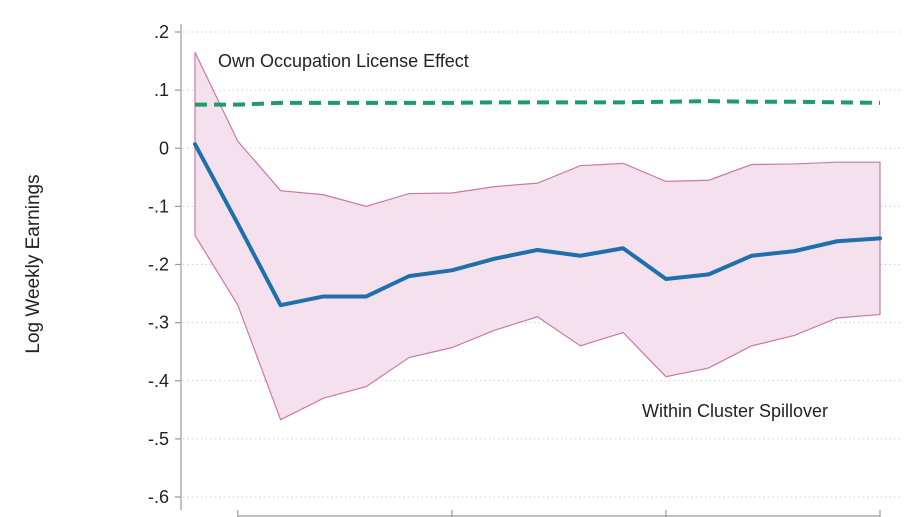 The height and width of the screenshot is (517, 918). I want to click on y-tick-label: .1, so click(161, 90).